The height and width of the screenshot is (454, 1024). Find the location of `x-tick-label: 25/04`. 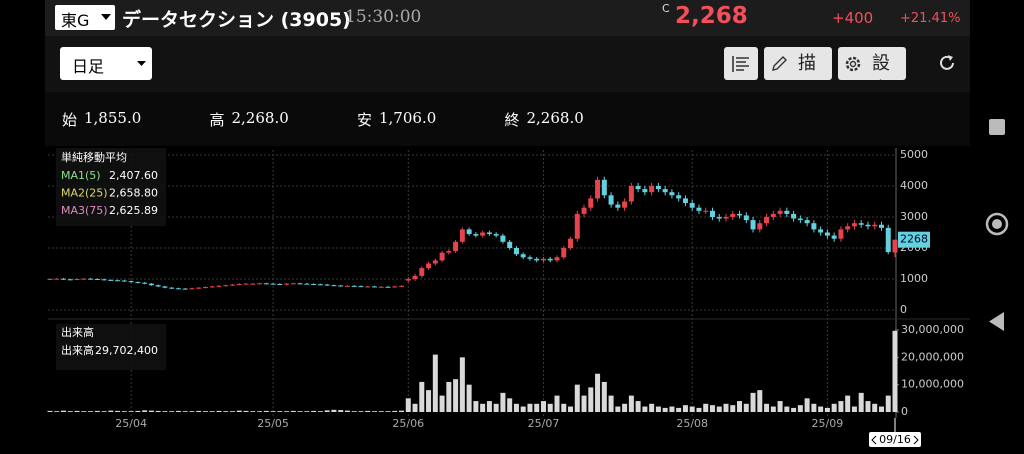

x-tick-label: 25/04 is located at coordinates (131, 423).